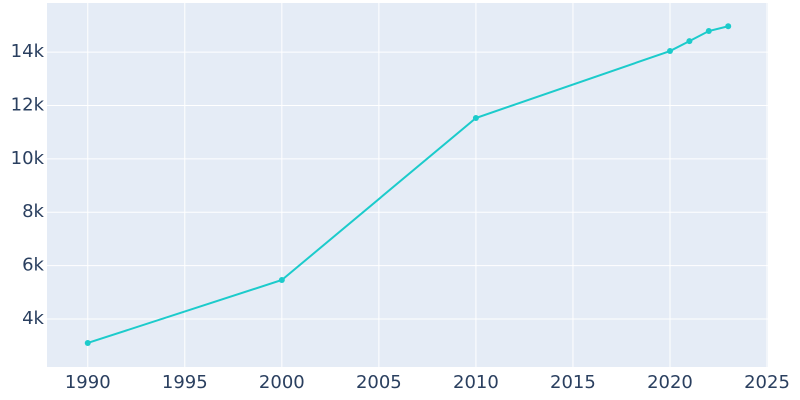 The image size is (800, 400). What do you see at coordinates (28, 104) in the screenshot?
I see `y-tick-label: 12k` at bounding box center [28, 104].